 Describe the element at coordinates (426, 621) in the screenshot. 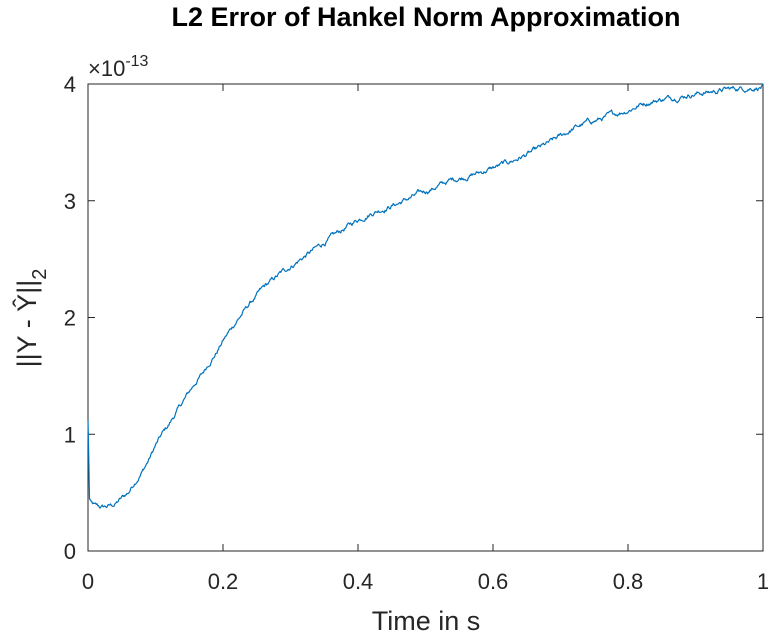

I see `x-axis-label: Time in s` at that location.